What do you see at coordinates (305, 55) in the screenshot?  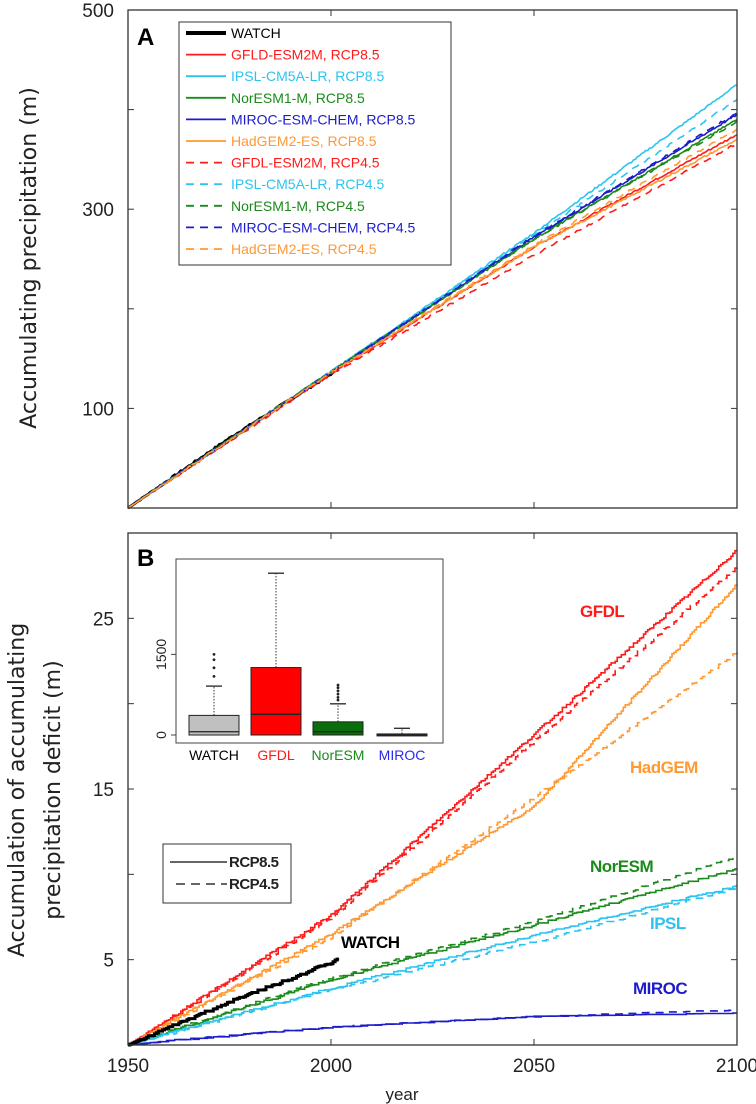 I see `legend-entry-label: GFLD-ESM2M, RCP8.5` at bounding box center [305, 55].